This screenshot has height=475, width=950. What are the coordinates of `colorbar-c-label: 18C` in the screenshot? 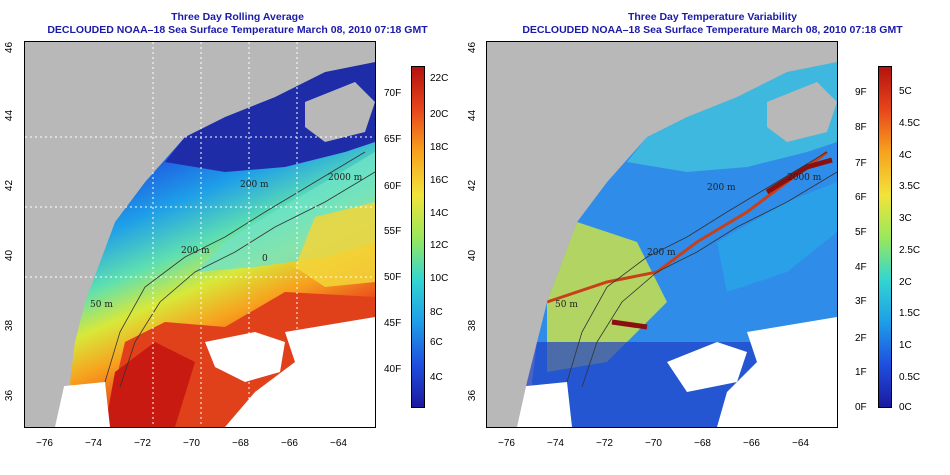 It's located at (439, 147).